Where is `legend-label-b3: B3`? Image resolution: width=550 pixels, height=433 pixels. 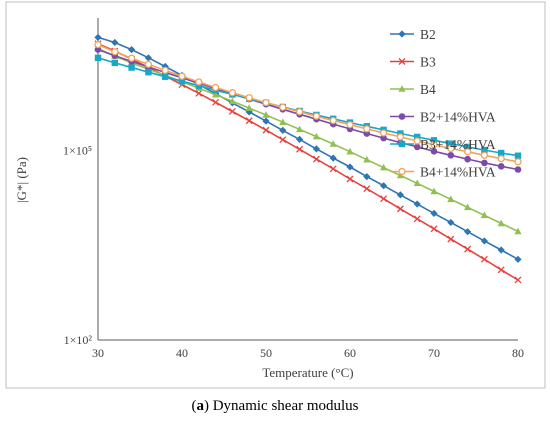
legend-label-b3: B3 is located at coordinates (428, 62).